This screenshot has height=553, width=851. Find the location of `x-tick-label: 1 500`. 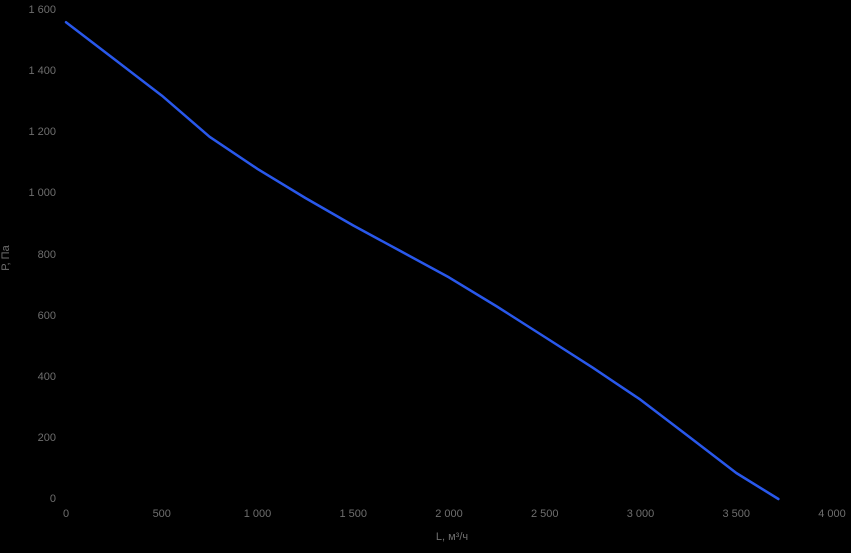

x-tick-label: 1 500 is located at coordinates (353, 514).